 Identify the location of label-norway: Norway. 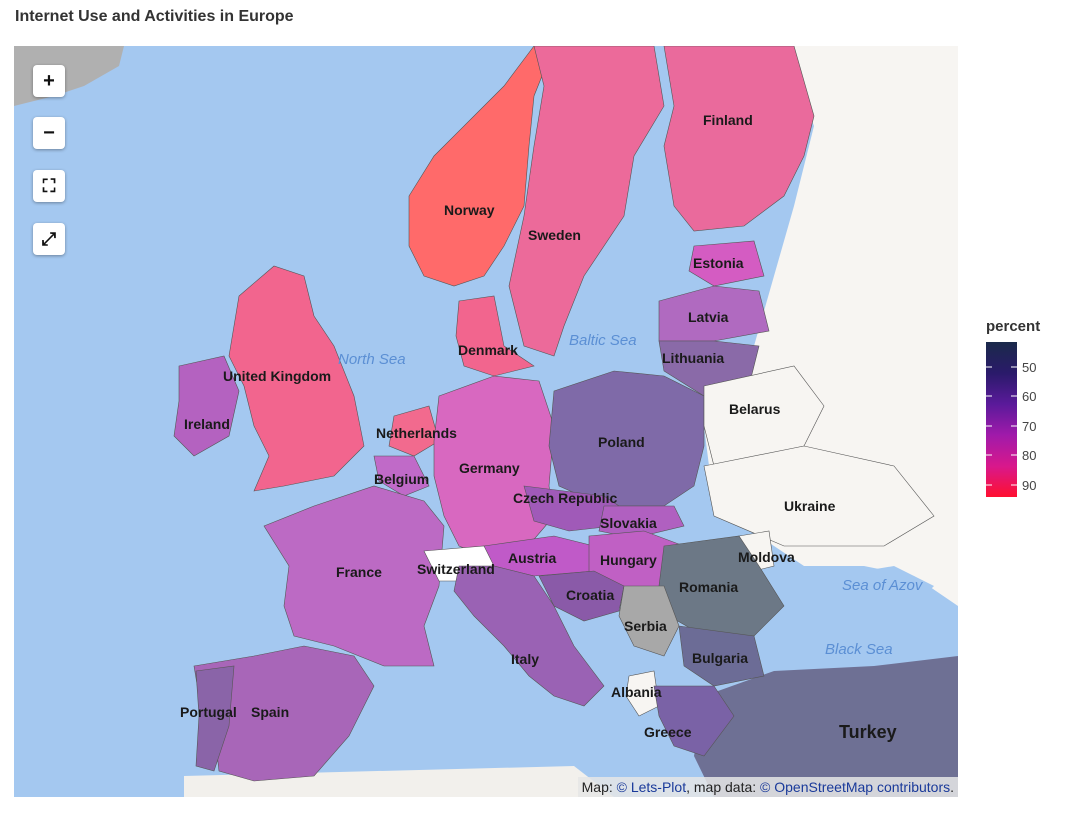
(469, 210).